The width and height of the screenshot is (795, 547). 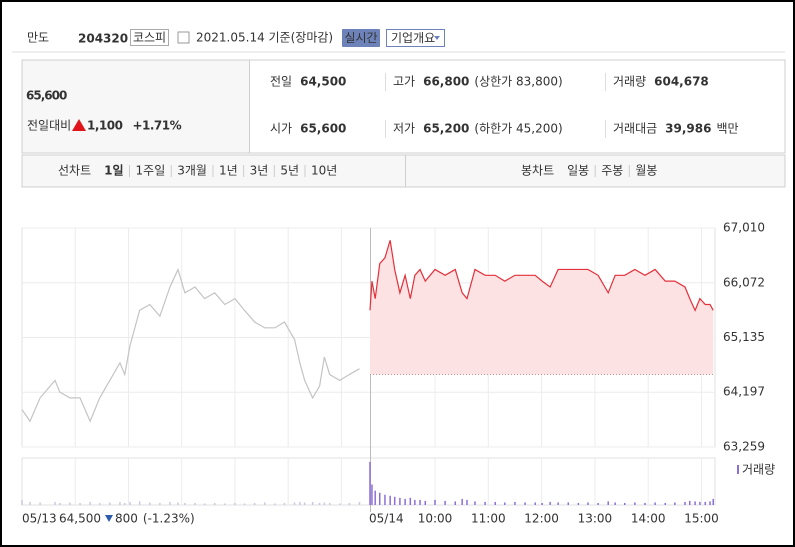 I want to click on x-tick-label: 11:00, so click(x=488, y=519).